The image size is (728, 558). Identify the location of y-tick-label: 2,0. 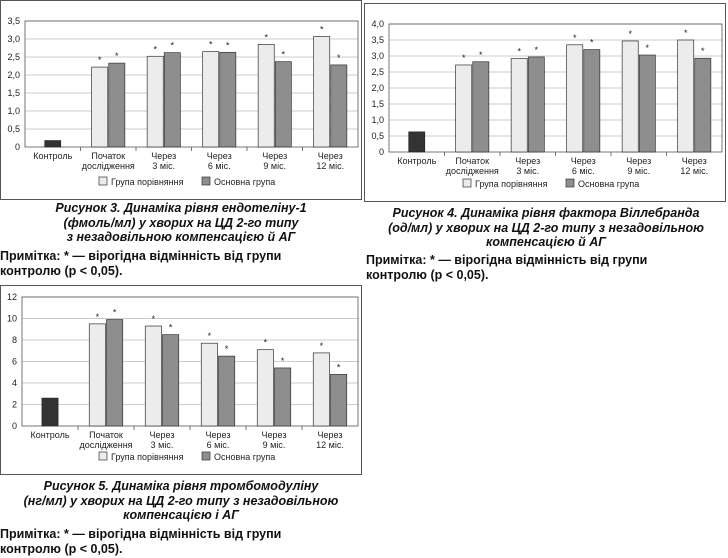
(13, 75).